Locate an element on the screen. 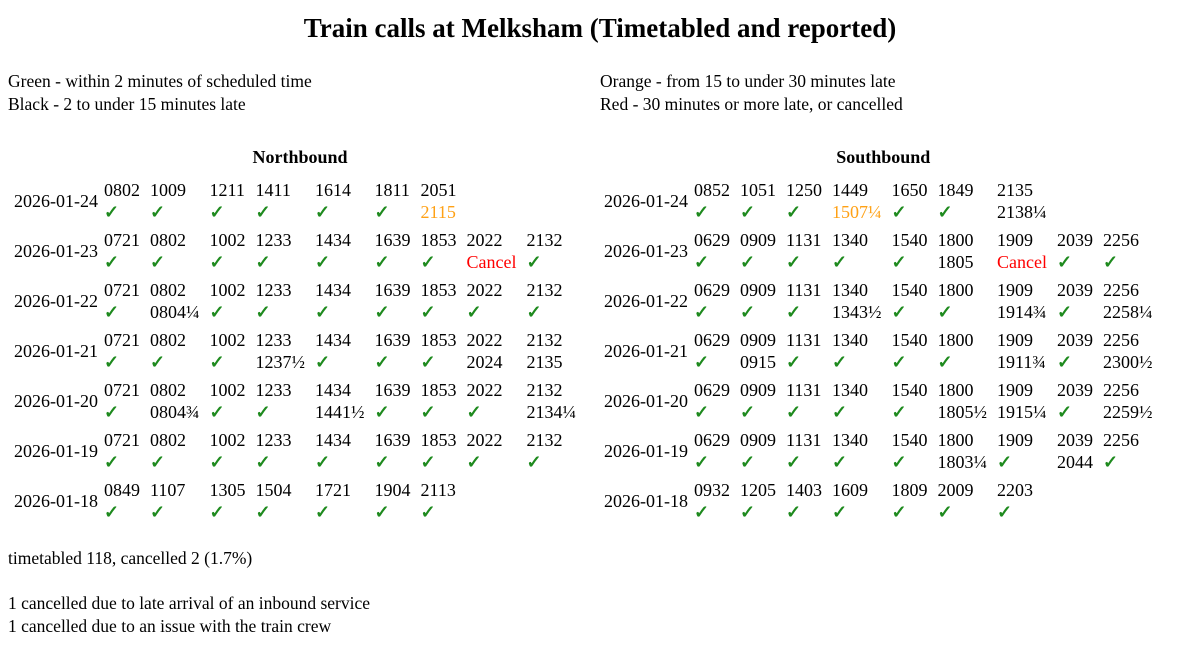 The height and width of the screenshot is (650, 1200). scheduled-time: 1614 is located at coordinates (333, 190).